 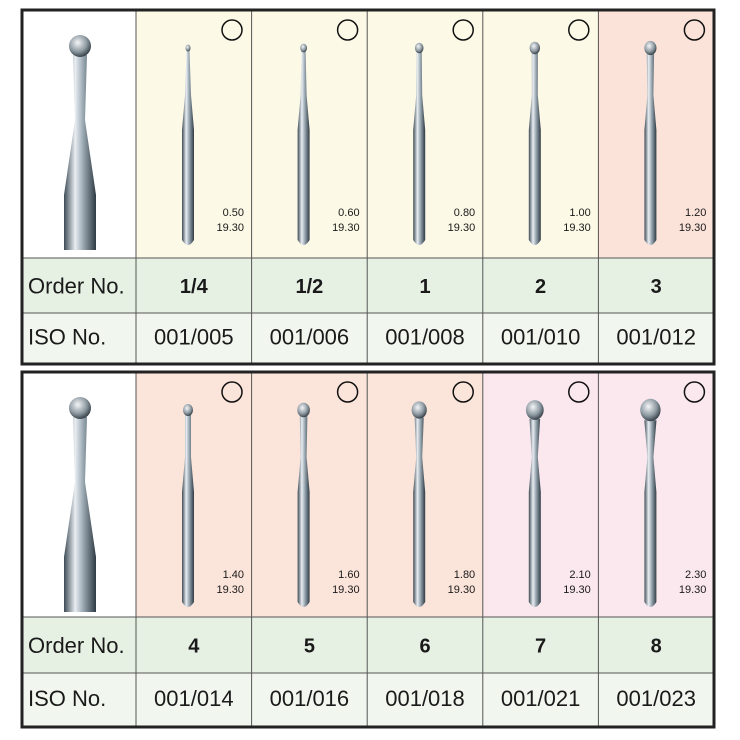 What do you see at coordinates (656, 646) in the screenshot?
I see `order-number: 8` at bounding box center [656, 646].